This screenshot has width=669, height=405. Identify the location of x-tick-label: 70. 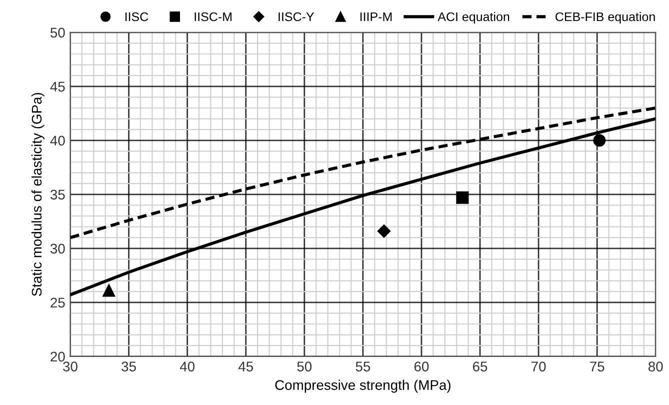
(539, 367).